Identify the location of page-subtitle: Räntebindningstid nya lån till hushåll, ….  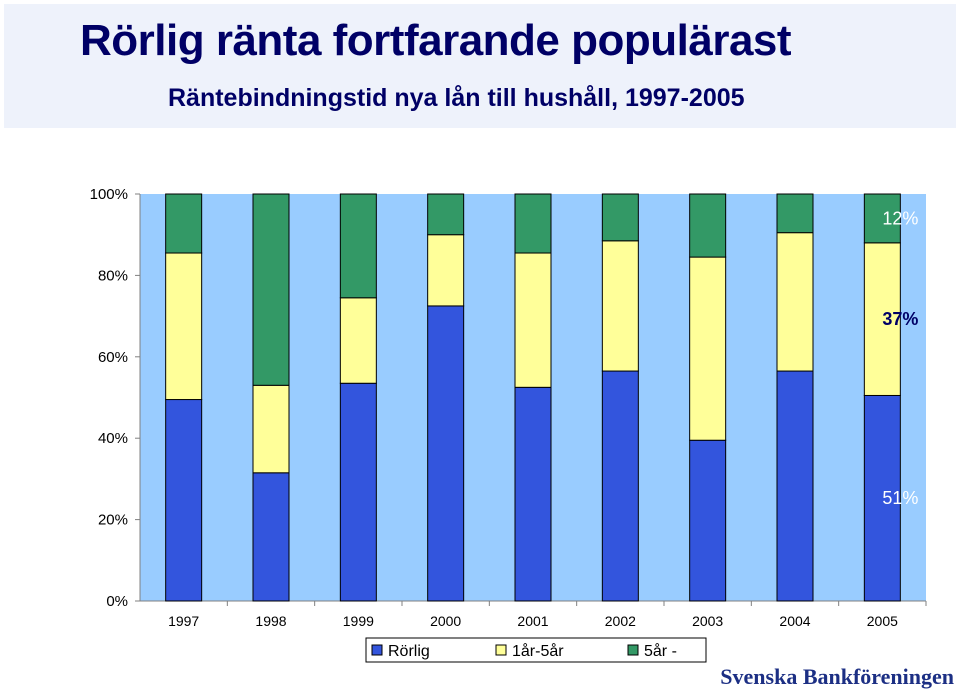
(456, 98).